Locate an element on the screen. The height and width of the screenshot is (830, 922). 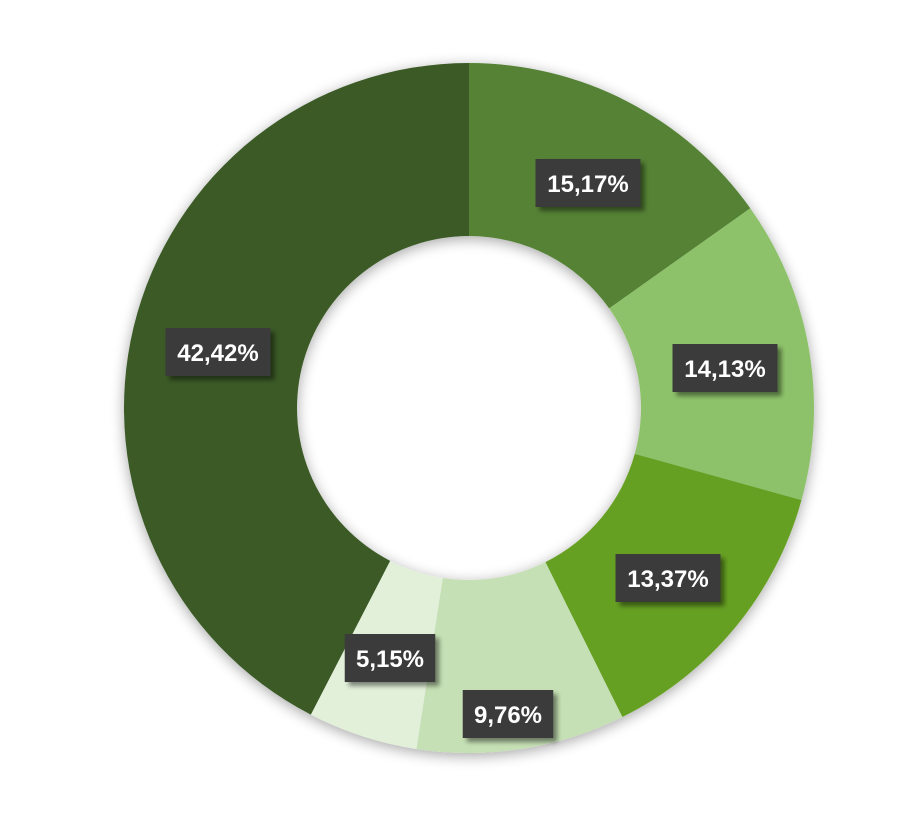
data-label-text: 13,37% is located at coordinates (667, 579).